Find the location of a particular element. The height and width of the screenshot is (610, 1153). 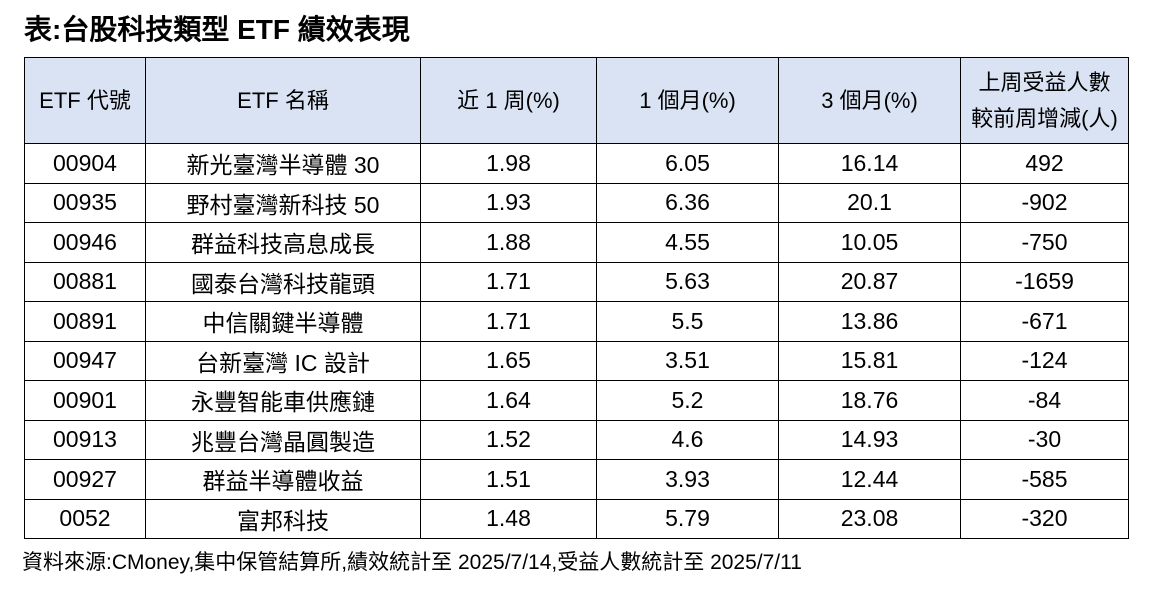

cell-week1: 1.98 is located at coordinates (508, 163).